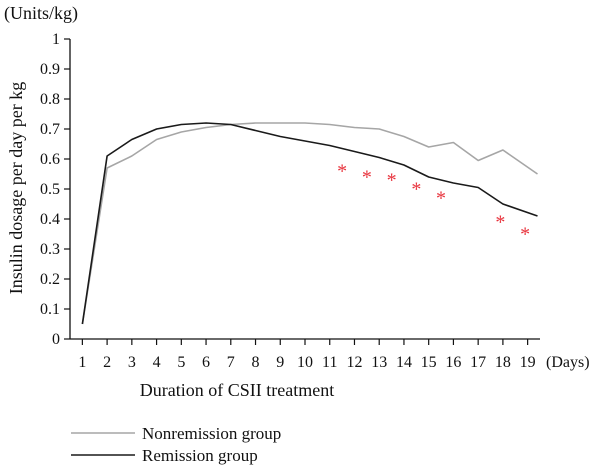 The height and width of the screenshot is (467, 600). What do you see at coordinates (132, 362) in the screenshot?
I see `x-tick-label: 3` at bounding box center [132, 362].